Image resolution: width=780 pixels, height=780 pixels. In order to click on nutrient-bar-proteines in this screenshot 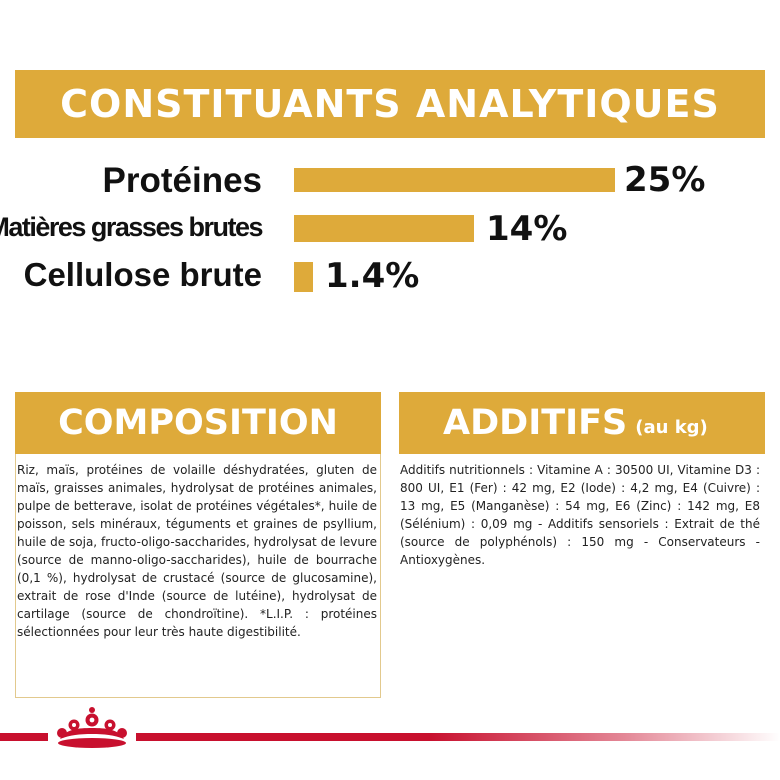, I will do `click(454, 180)`.